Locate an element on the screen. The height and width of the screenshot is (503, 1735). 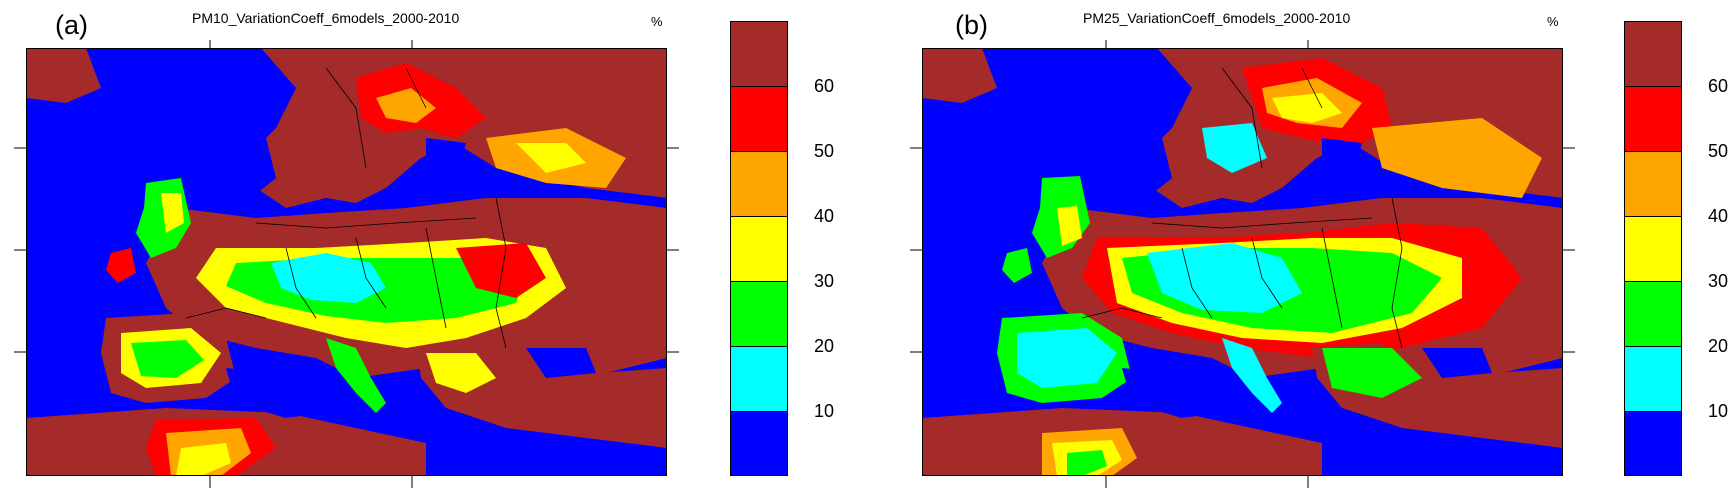
east-red is located at coordinates (501, 270).